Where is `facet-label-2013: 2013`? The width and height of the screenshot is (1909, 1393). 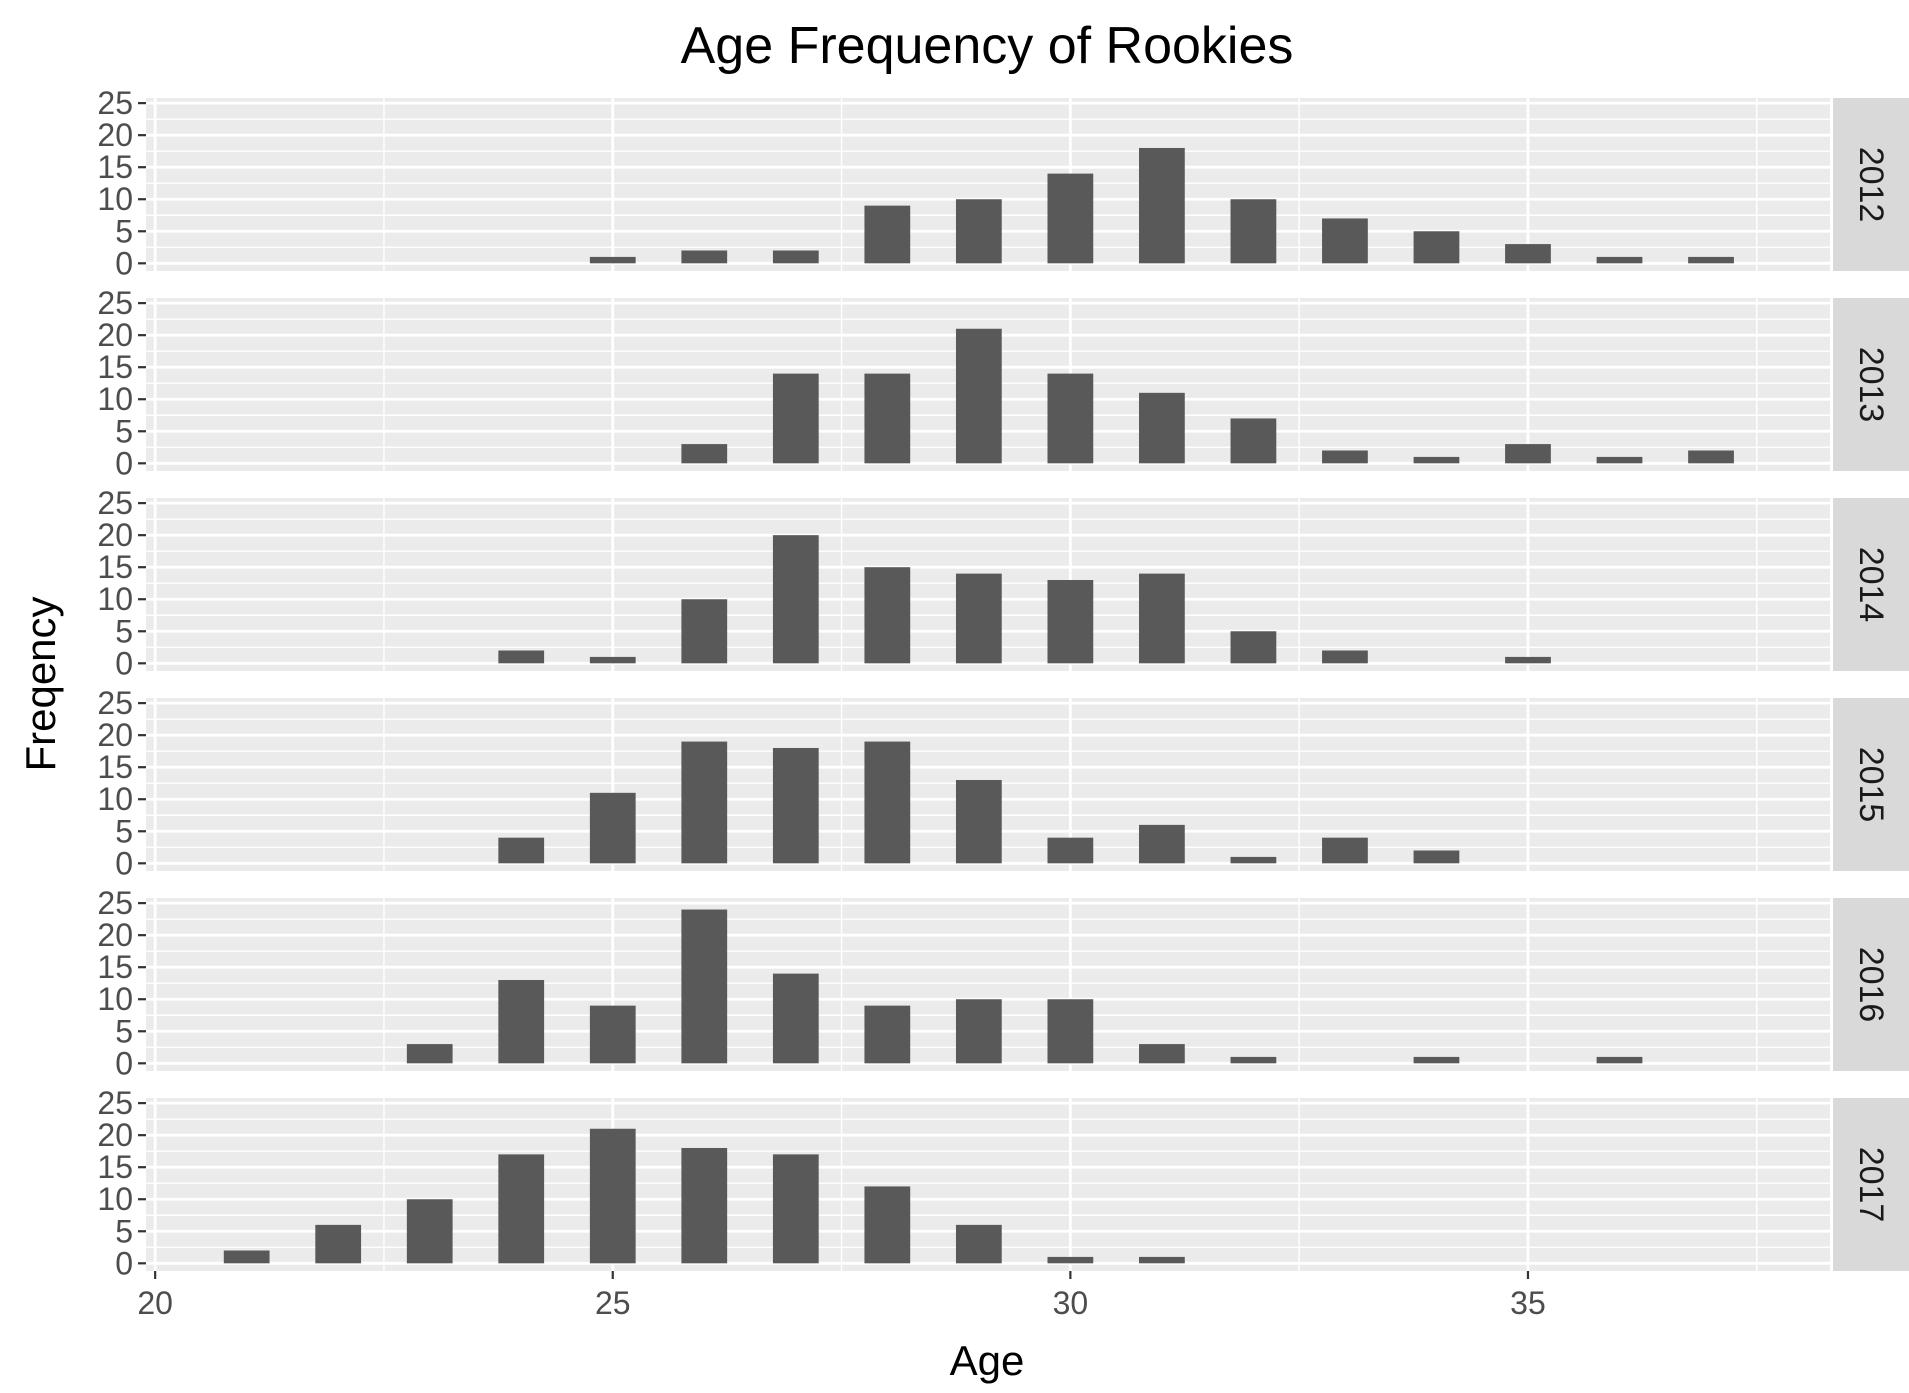
facet-label-2013: 2013 is located at coordinates (1871, 385).